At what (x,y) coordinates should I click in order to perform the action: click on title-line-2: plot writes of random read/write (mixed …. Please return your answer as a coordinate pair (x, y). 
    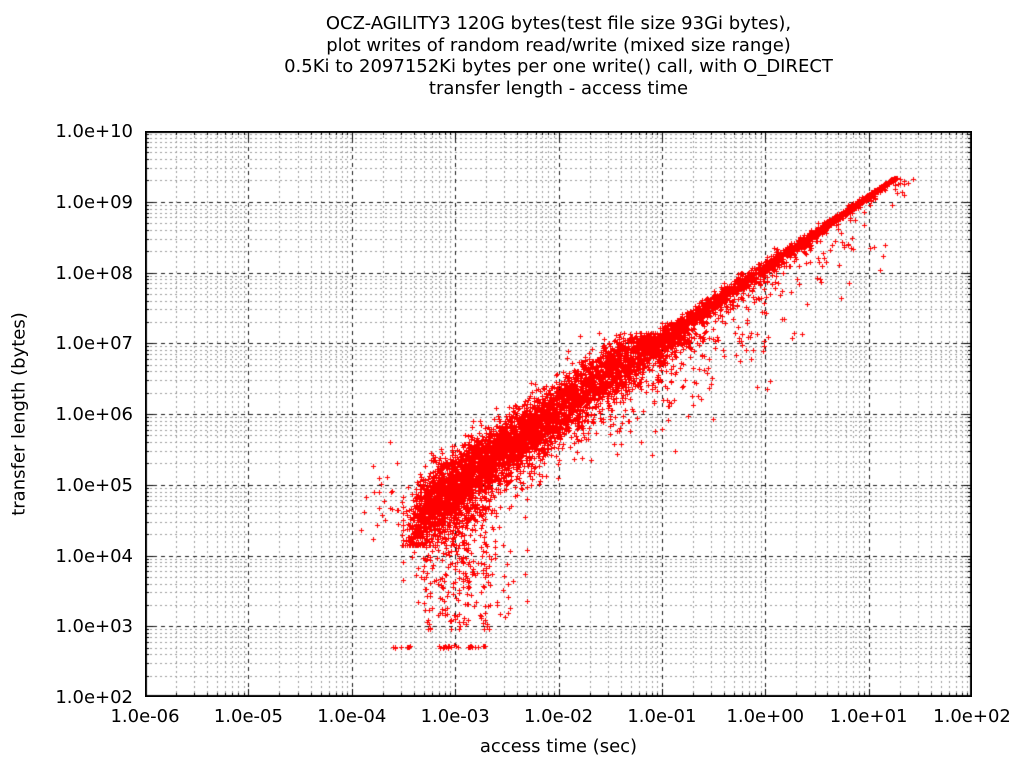
    Looking at the image, I should click on (558, 45).